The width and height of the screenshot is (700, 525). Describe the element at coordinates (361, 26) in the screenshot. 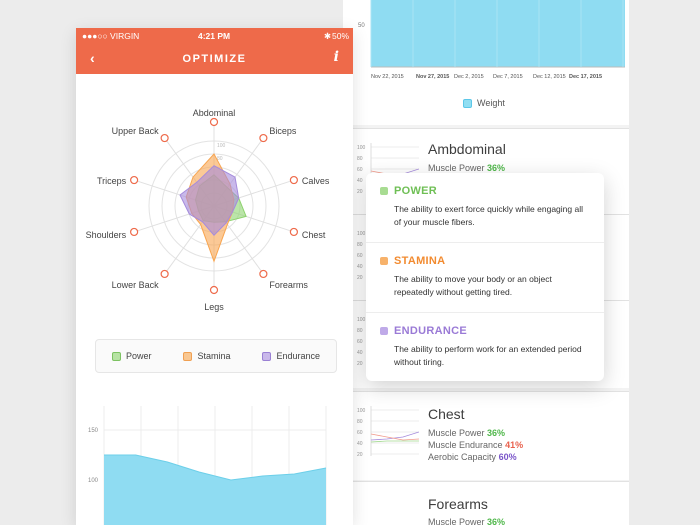

I see `weight-y-tick: 50` at that location.